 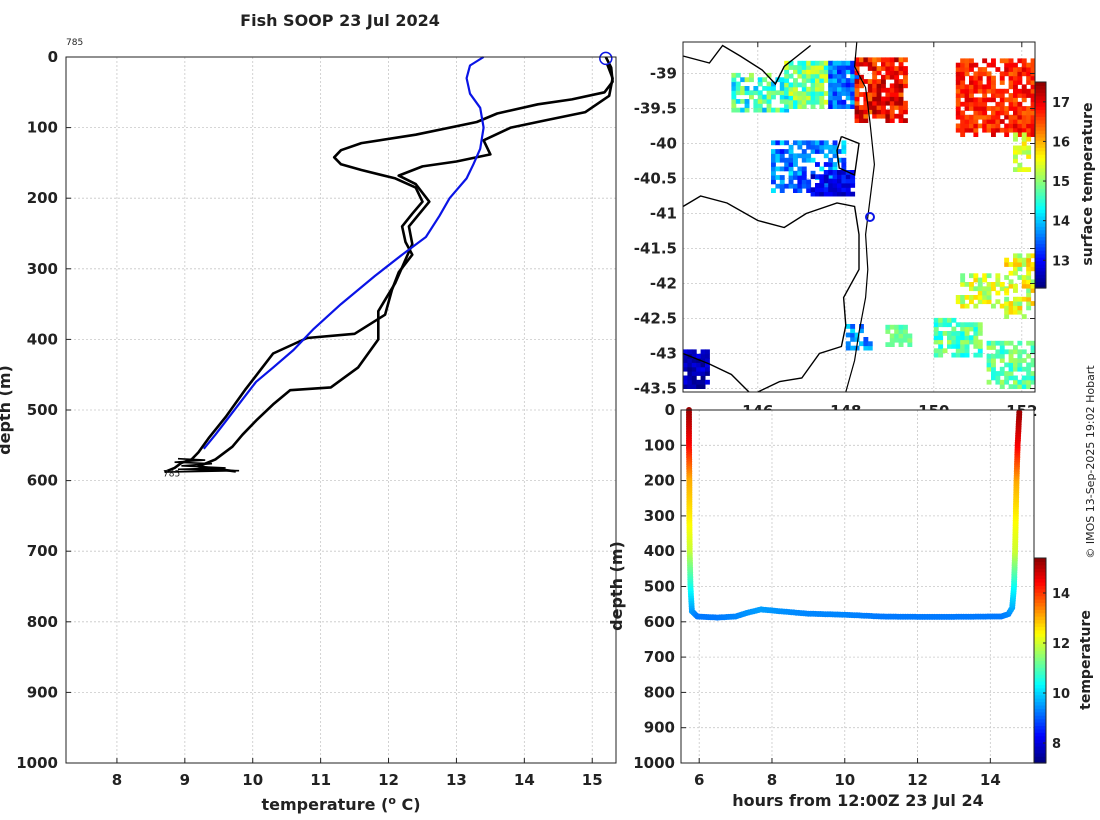 I want to click on profile-y-ticks: 0 100 200 300 400 500 600 700 800 900 1000, so click(x=43, y=410).